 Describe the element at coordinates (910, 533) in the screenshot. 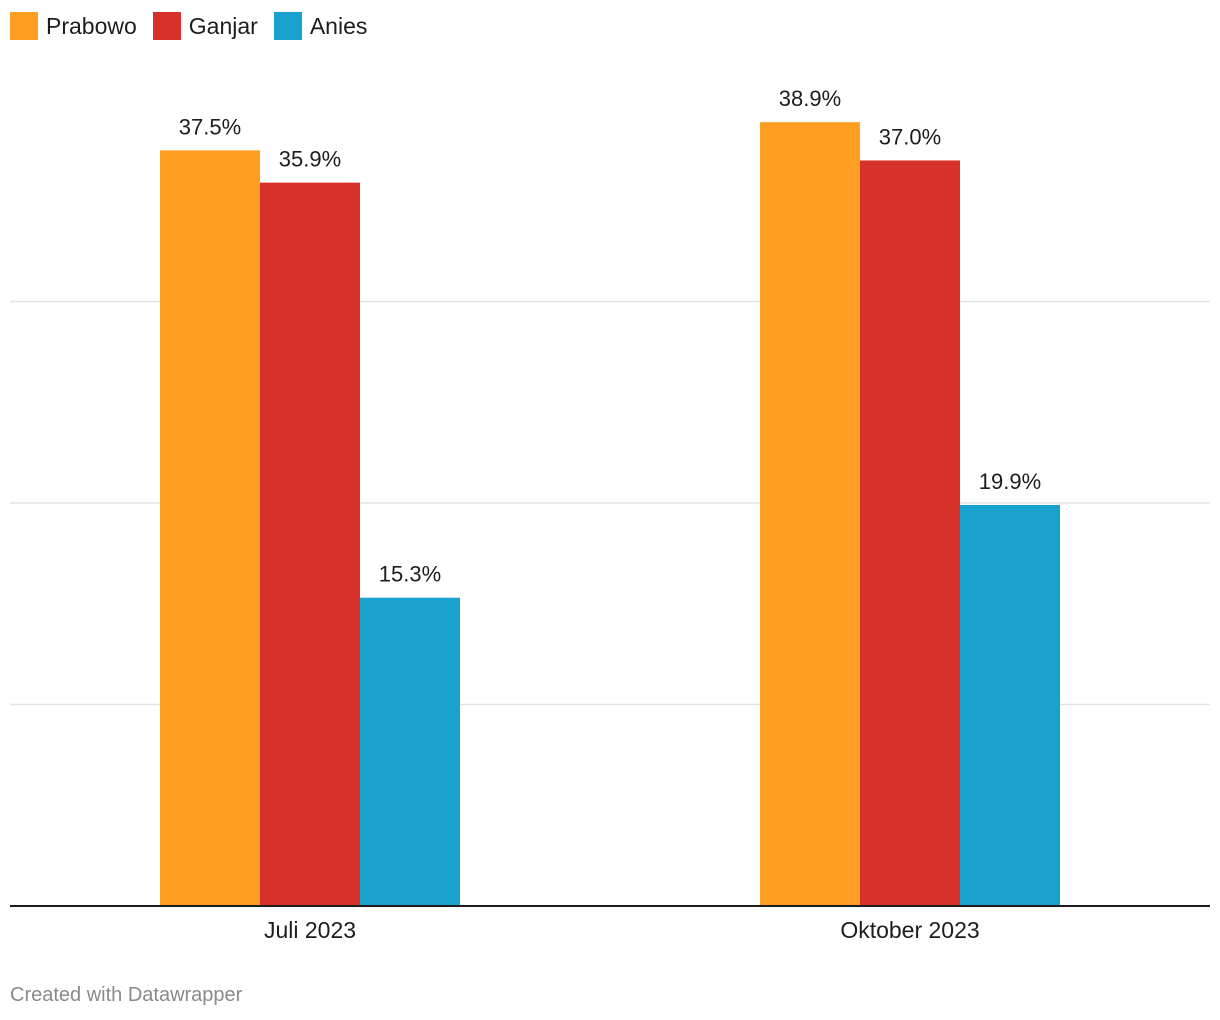

I see `bar-ganjar-oktober-2023` at that location.